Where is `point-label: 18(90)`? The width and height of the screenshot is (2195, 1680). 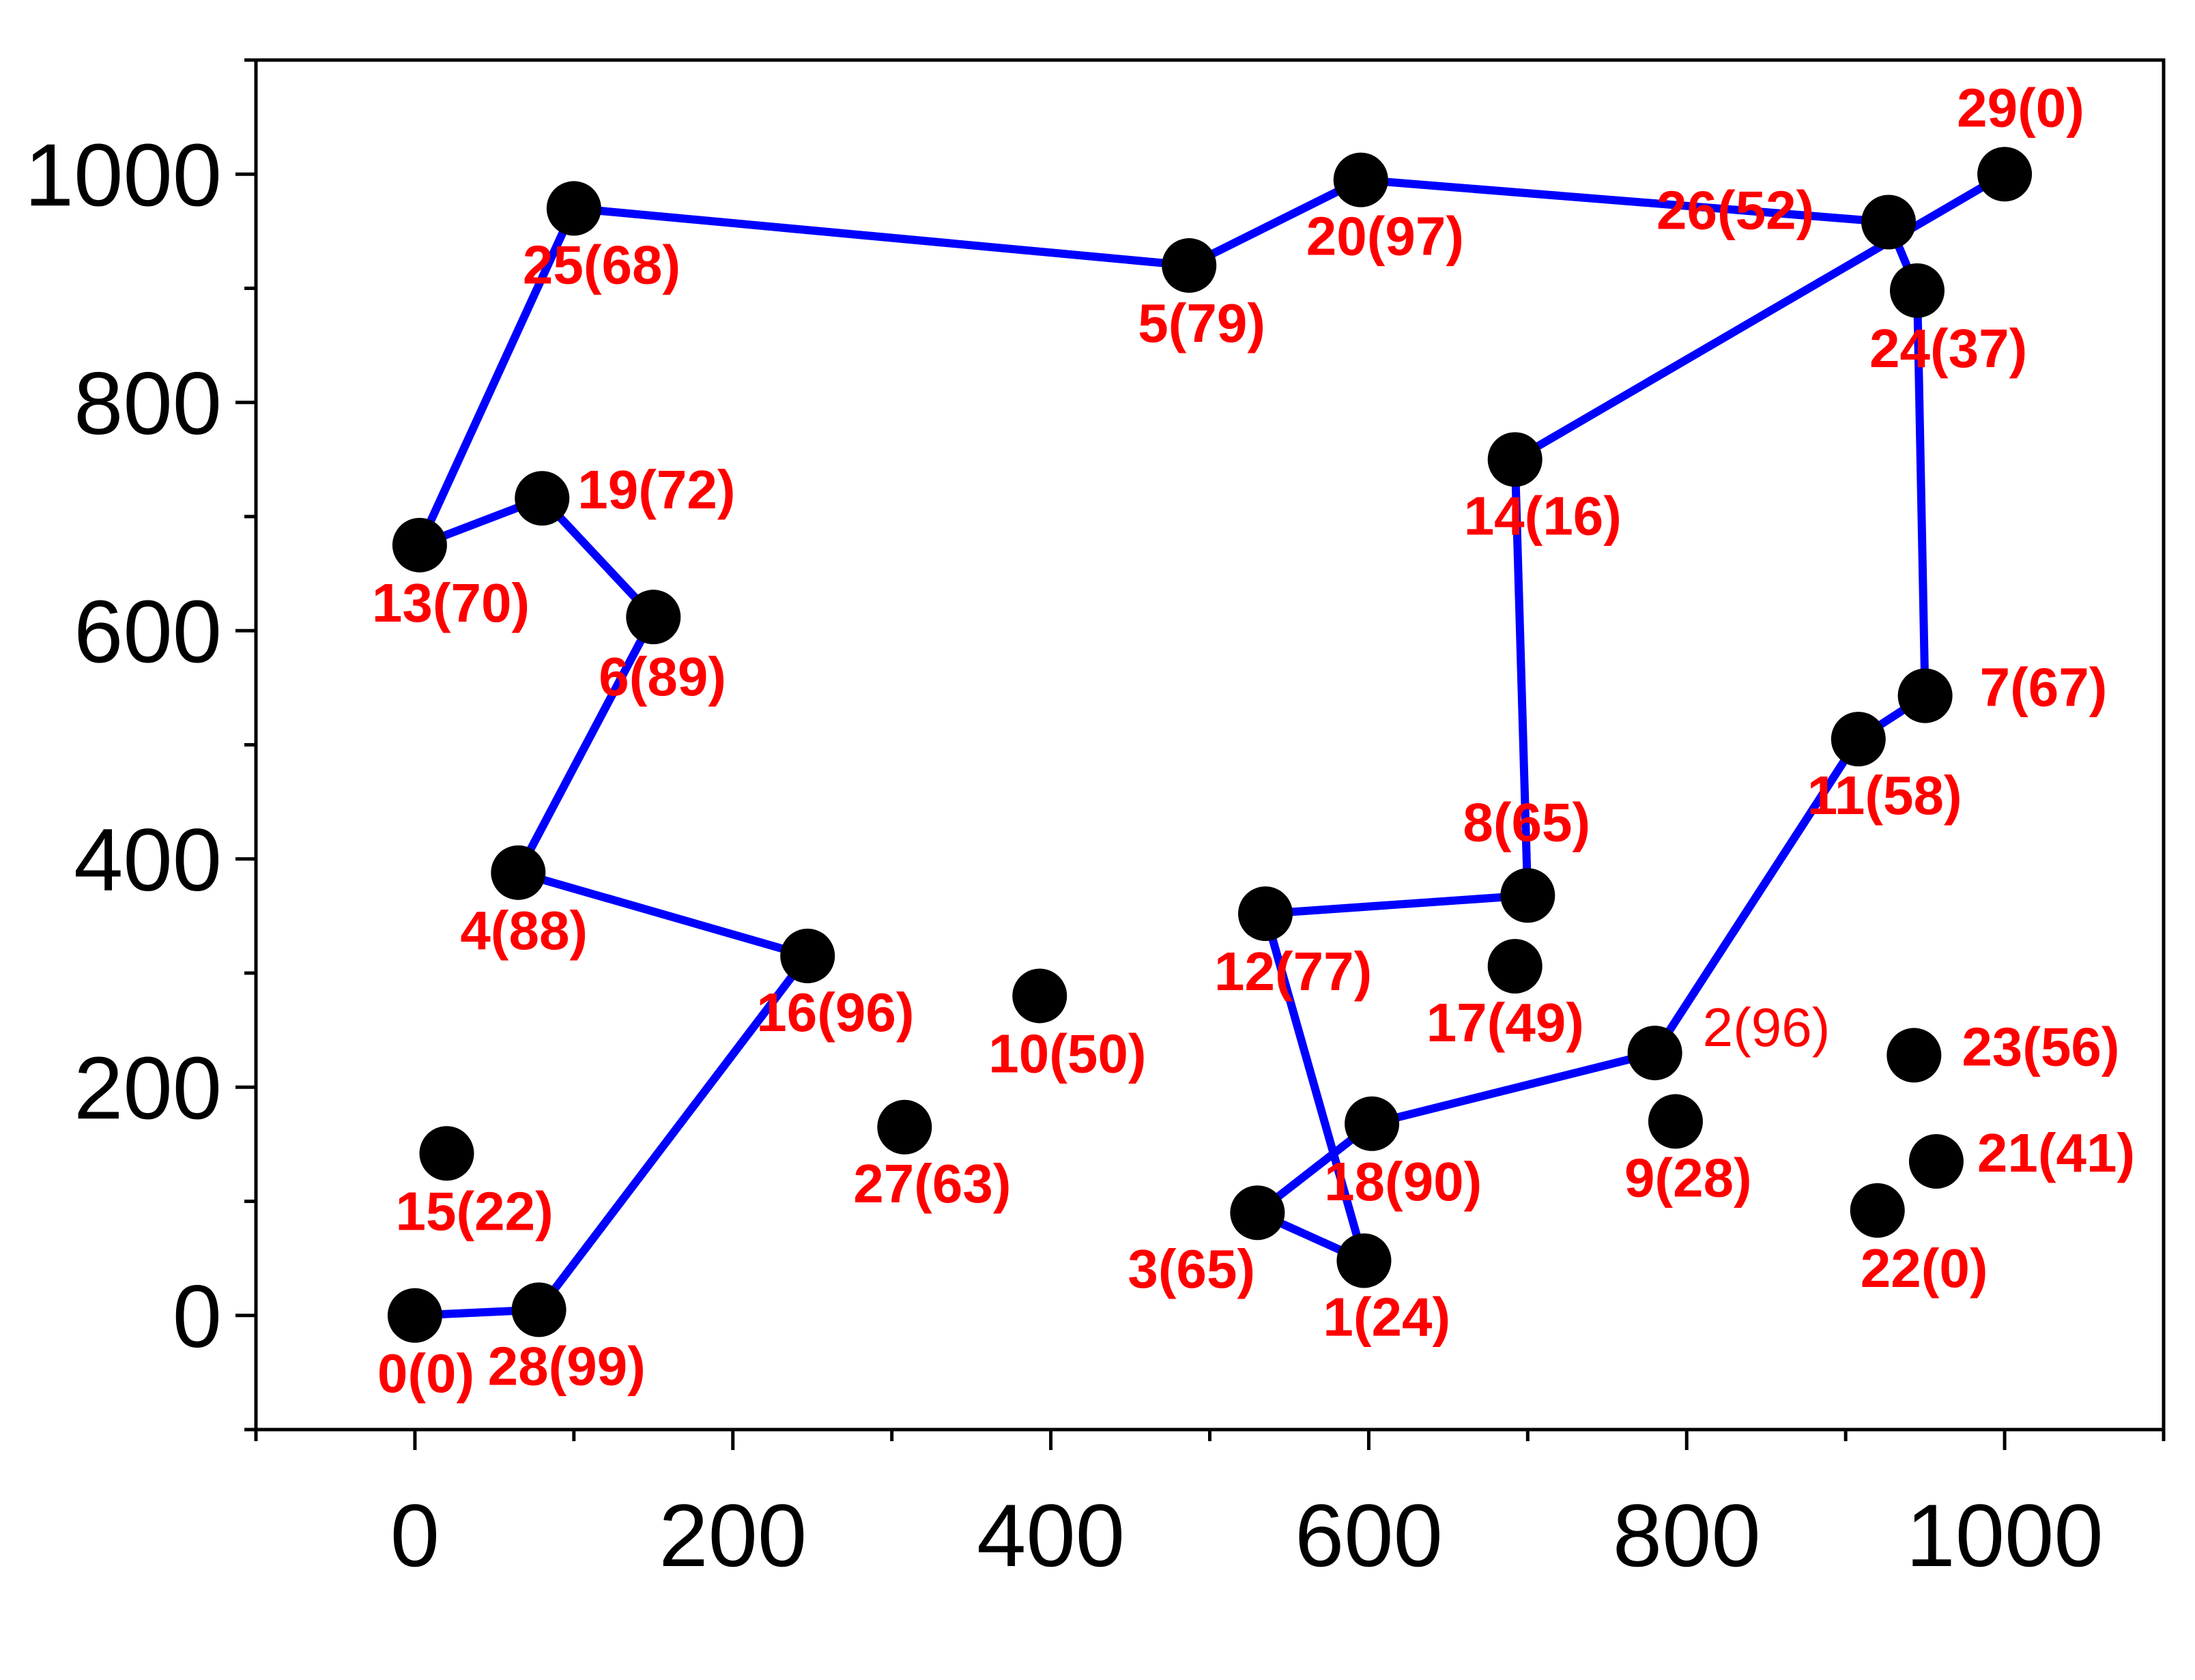 point-label: 18(90) is located at coordinates (1403, 1181).